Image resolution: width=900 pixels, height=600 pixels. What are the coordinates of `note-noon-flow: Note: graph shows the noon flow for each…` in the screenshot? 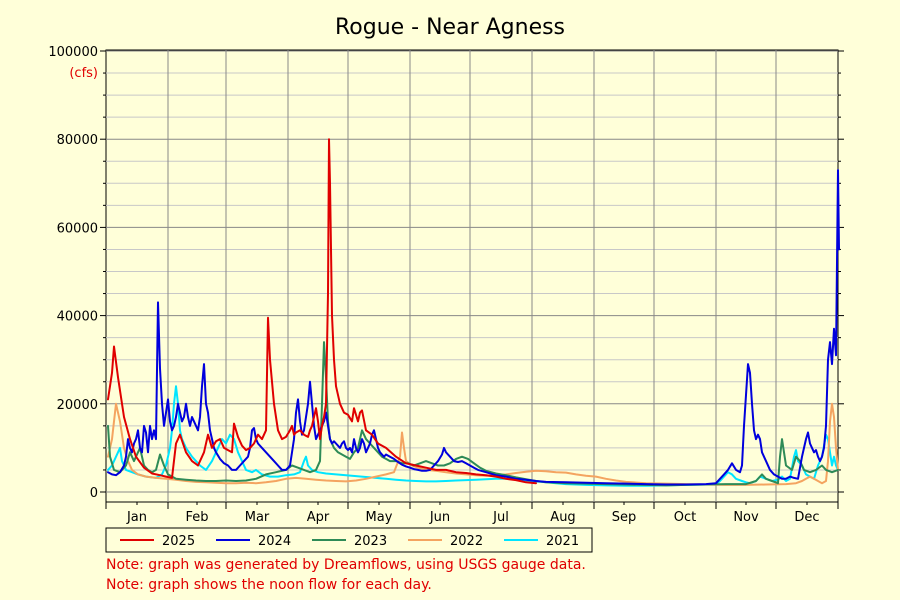 It's located at (269, 585).